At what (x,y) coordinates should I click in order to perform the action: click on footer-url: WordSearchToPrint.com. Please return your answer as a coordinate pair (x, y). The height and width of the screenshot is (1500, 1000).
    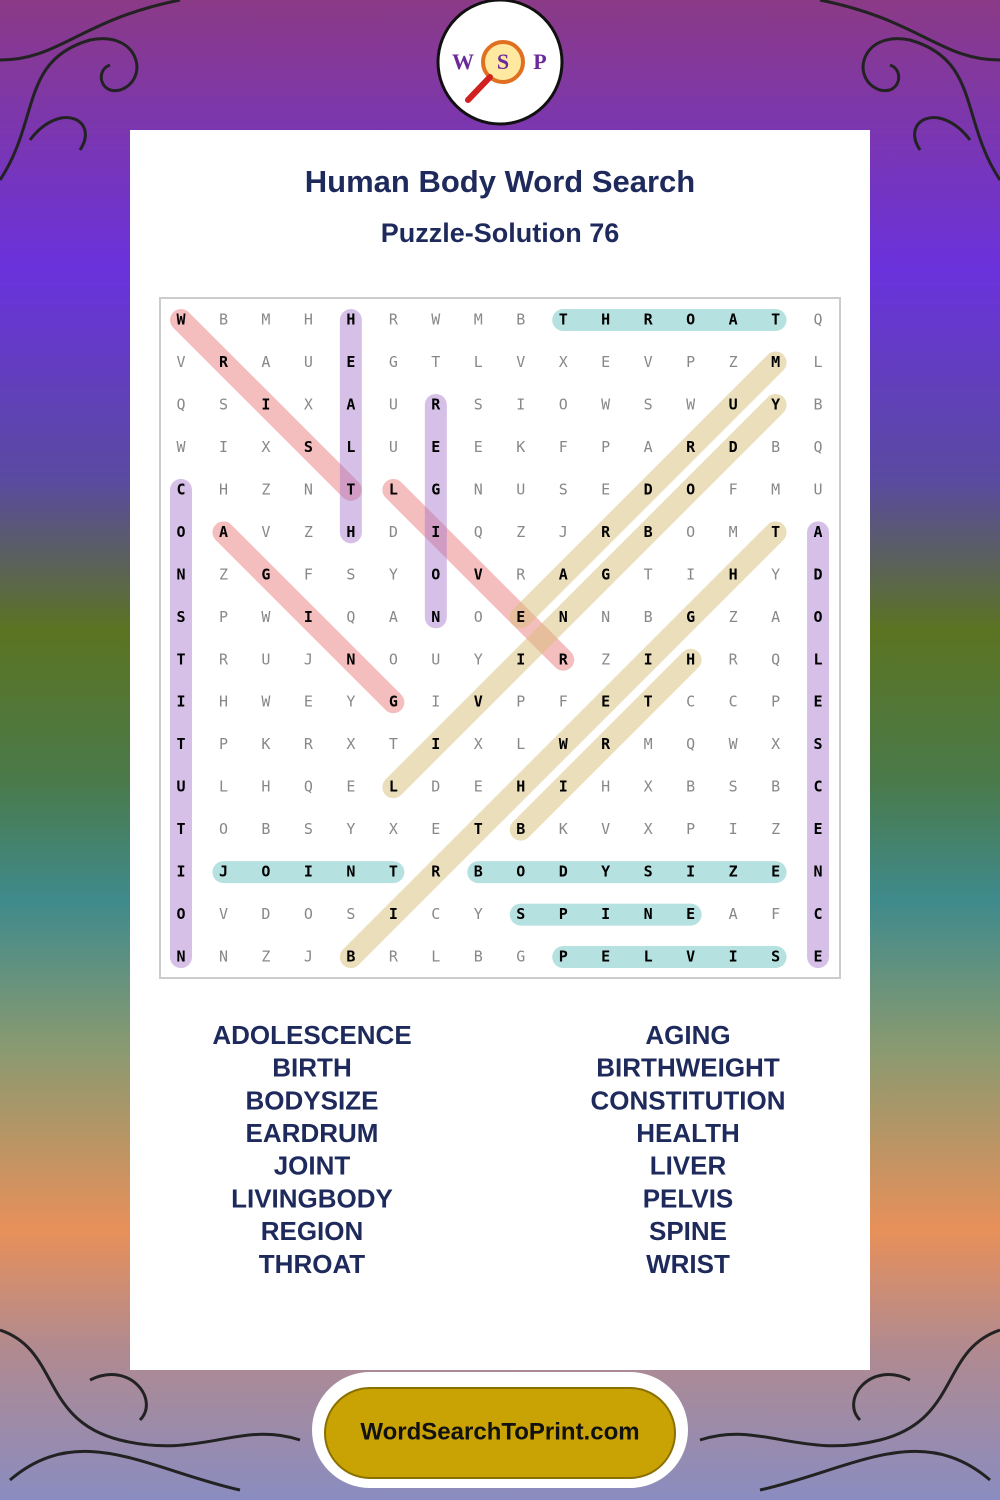
    Looking at the image, I should click on (499, 1431).